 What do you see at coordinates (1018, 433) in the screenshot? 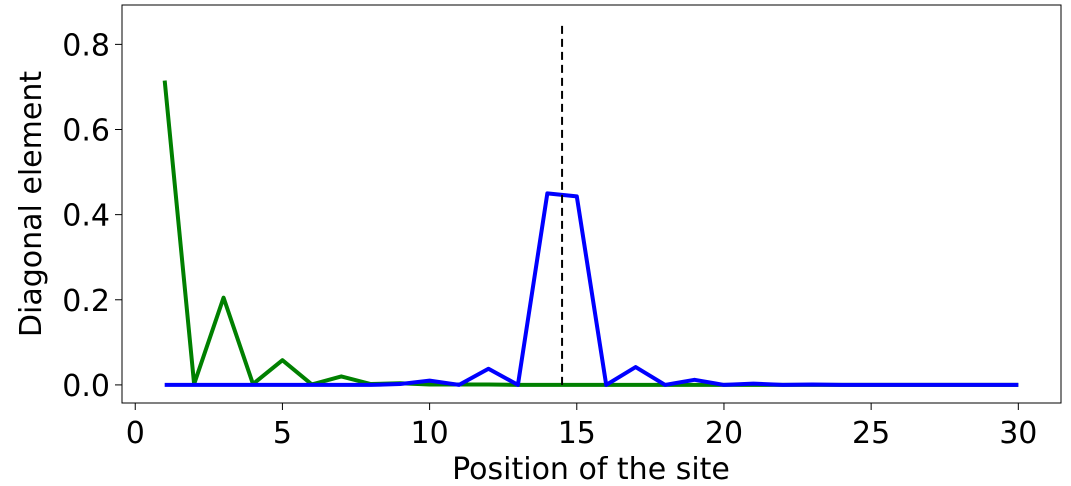
I see `x-tick-label: 30` at bounding box center [1018, 433].